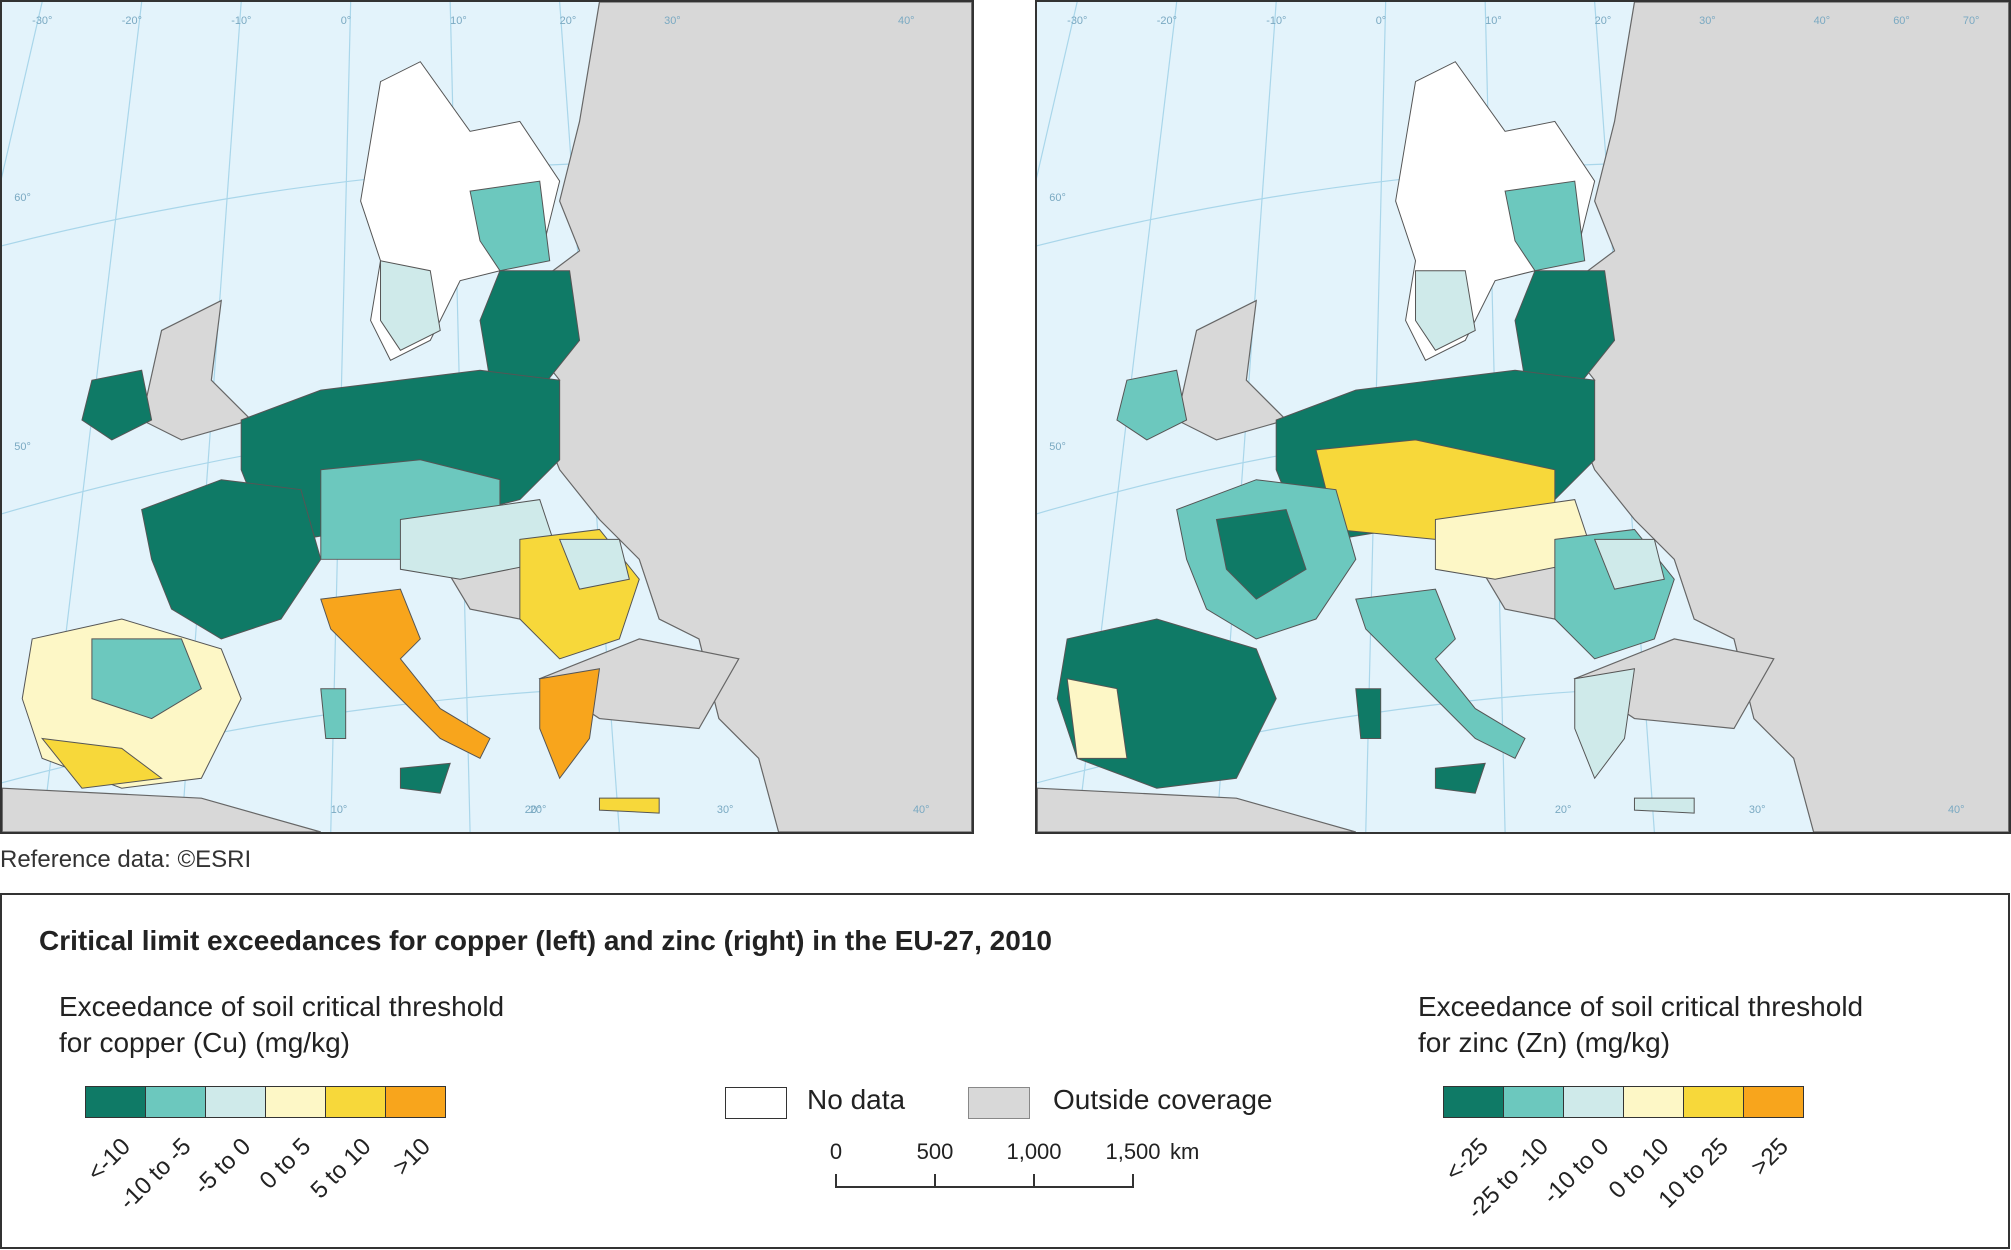  What do you see at coordinates (1133, 1151) in the screenshot?
I see `scale-label: 1,500` at bounding box center [1133, 1151].